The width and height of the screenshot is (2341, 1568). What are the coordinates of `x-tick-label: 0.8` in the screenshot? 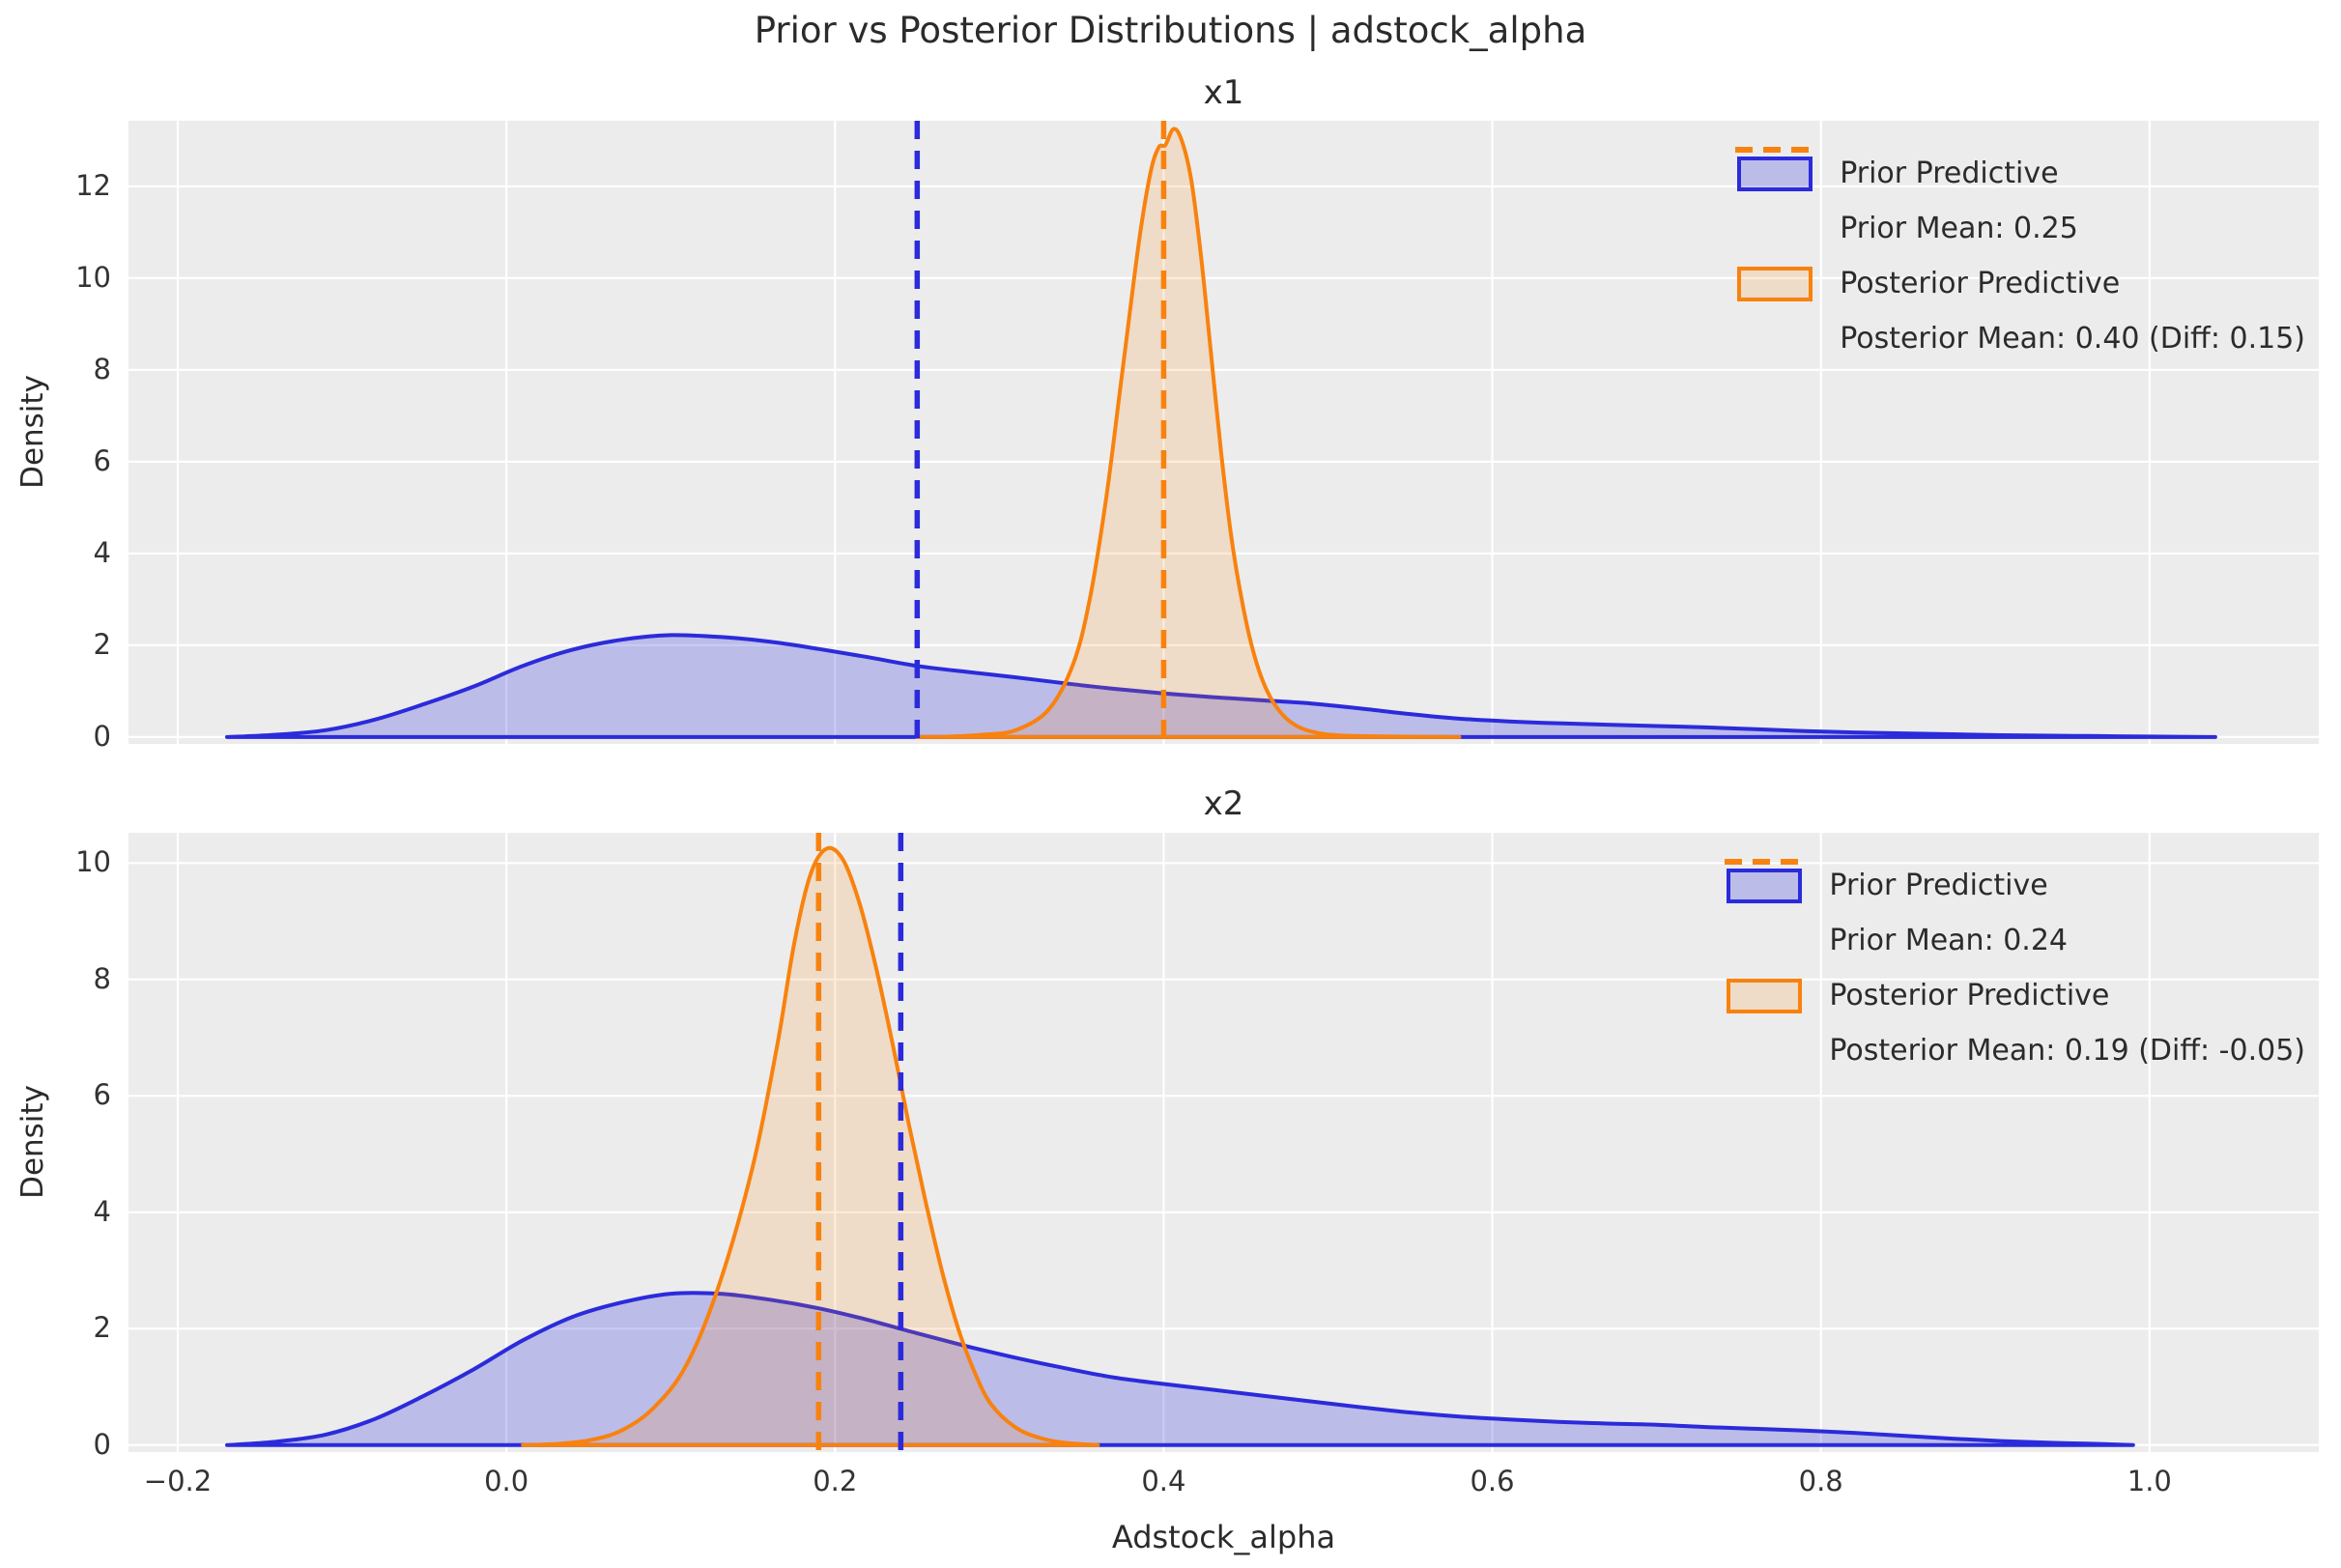 It's located at (1821, 1481).